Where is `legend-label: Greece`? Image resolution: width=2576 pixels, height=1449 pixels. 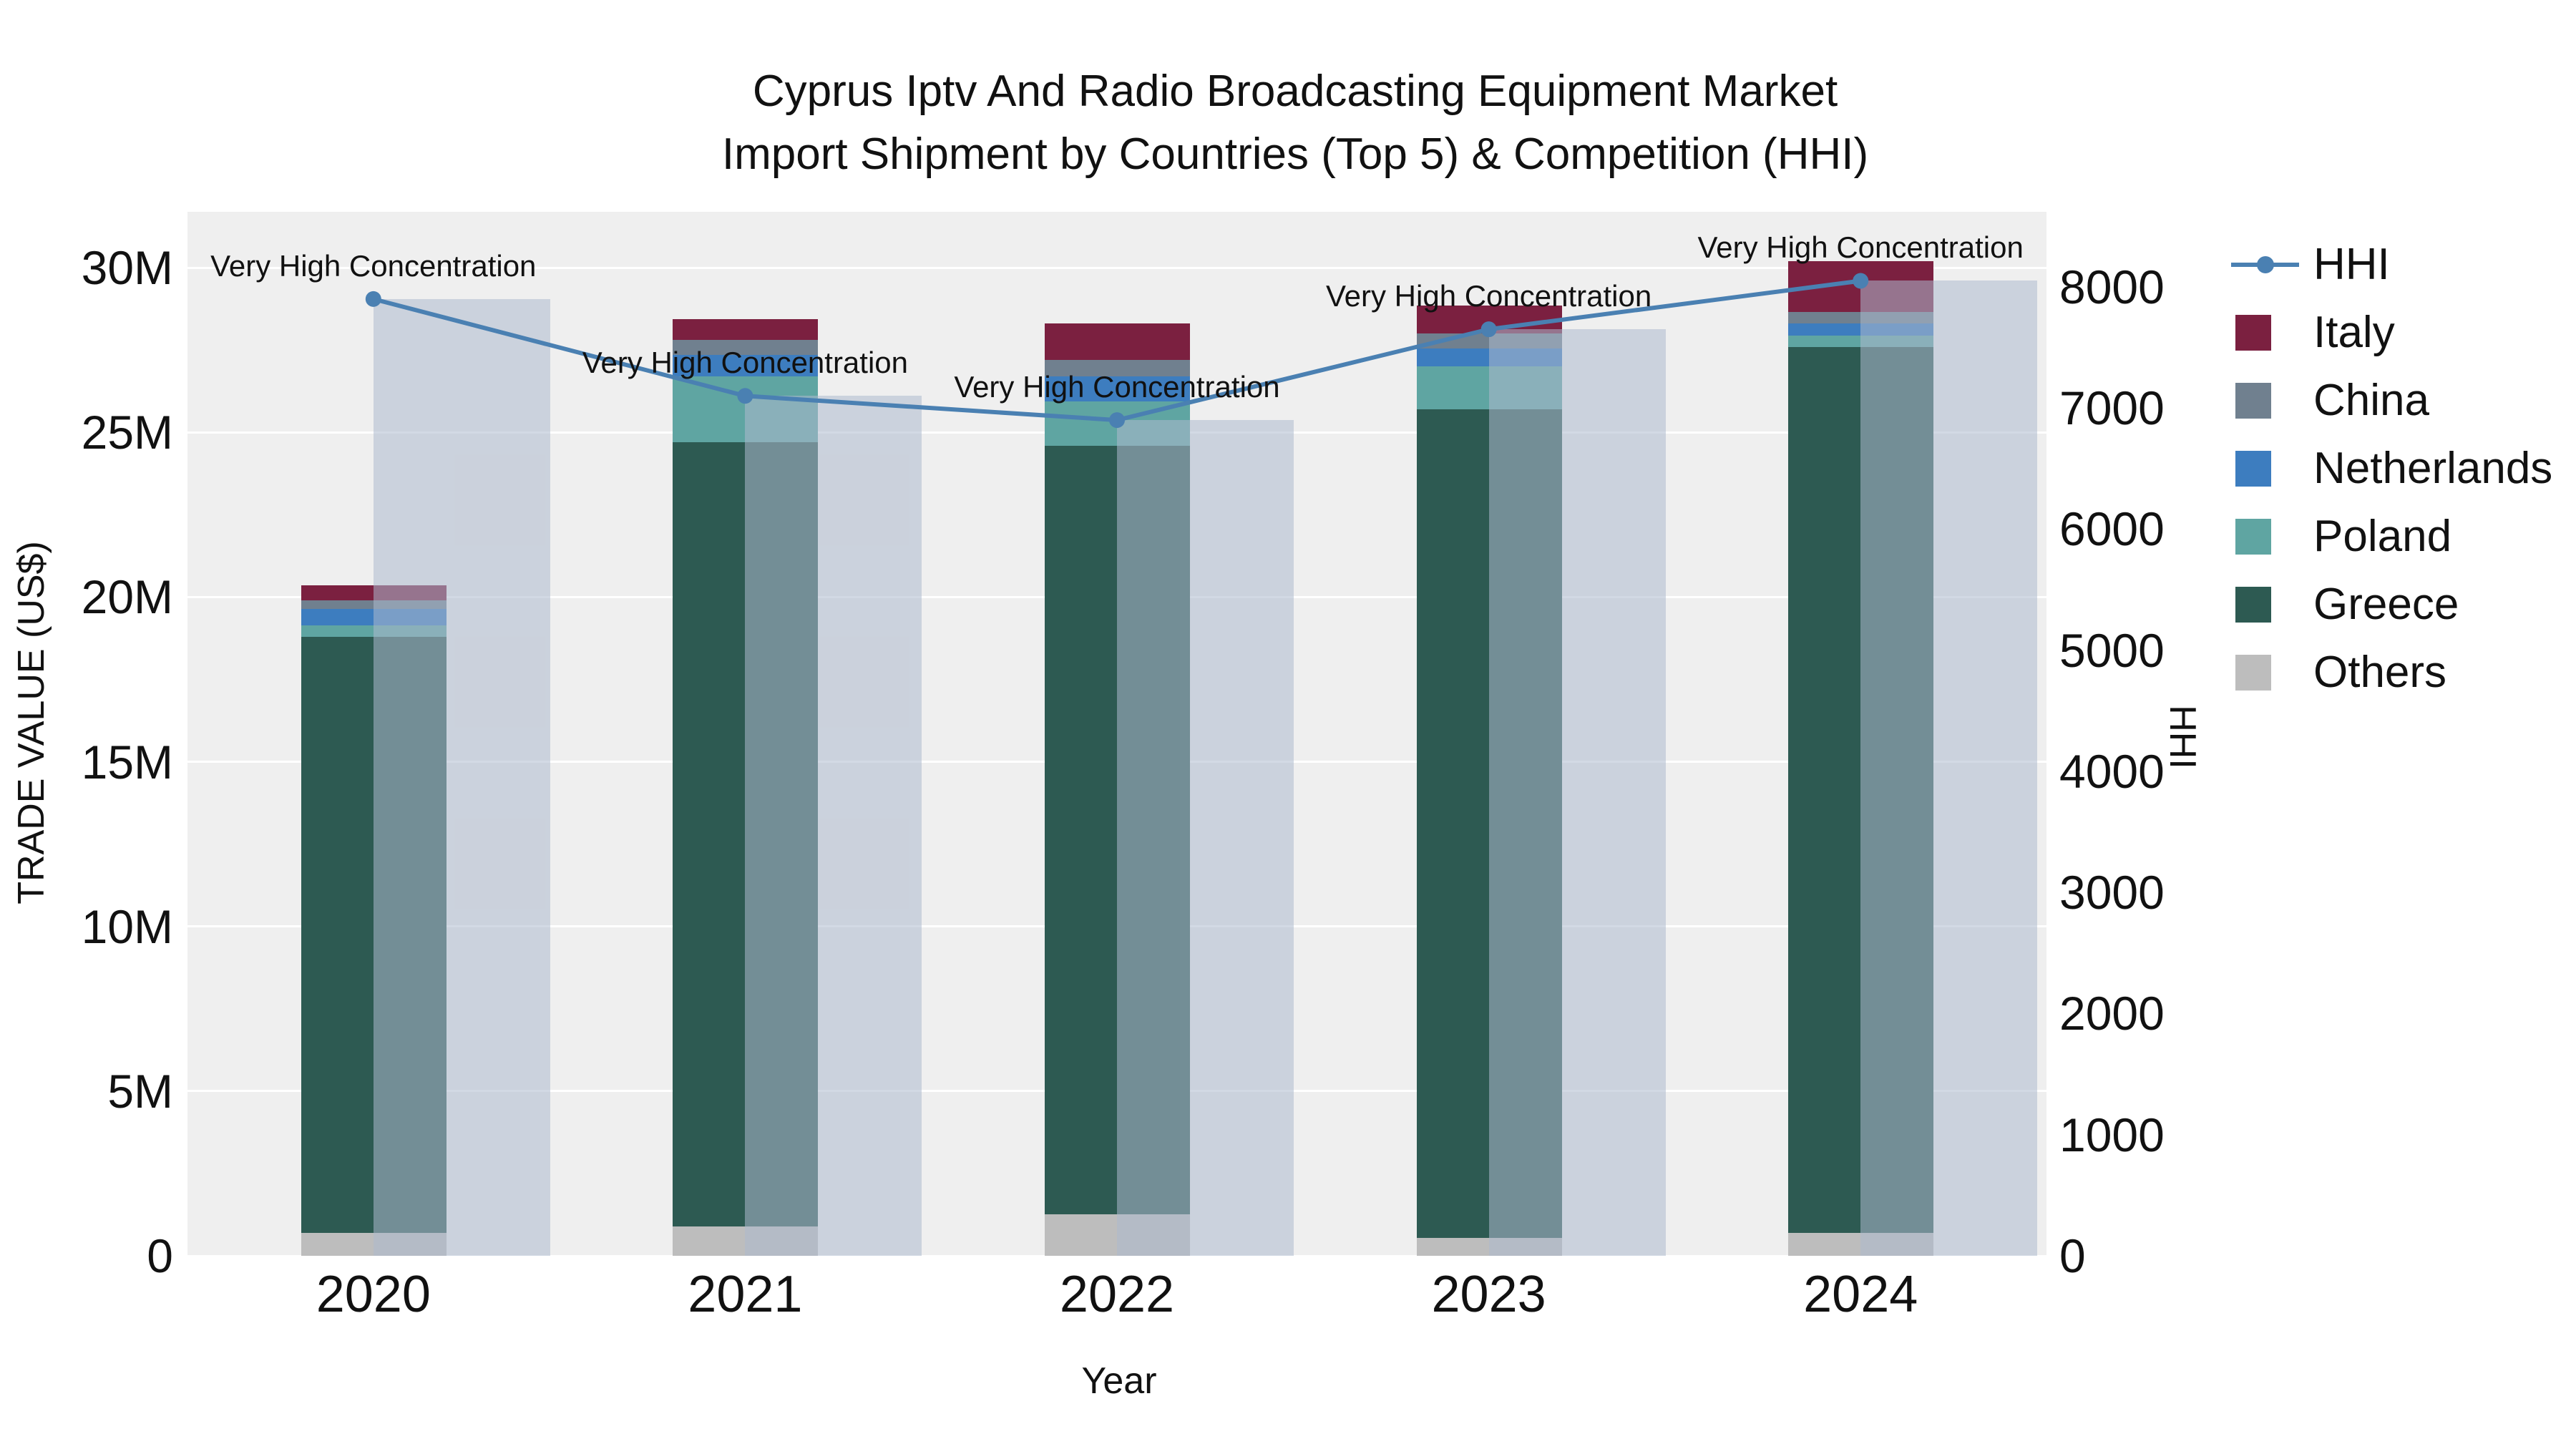
legend-label: Greece is located at coordinates (2386, 604).